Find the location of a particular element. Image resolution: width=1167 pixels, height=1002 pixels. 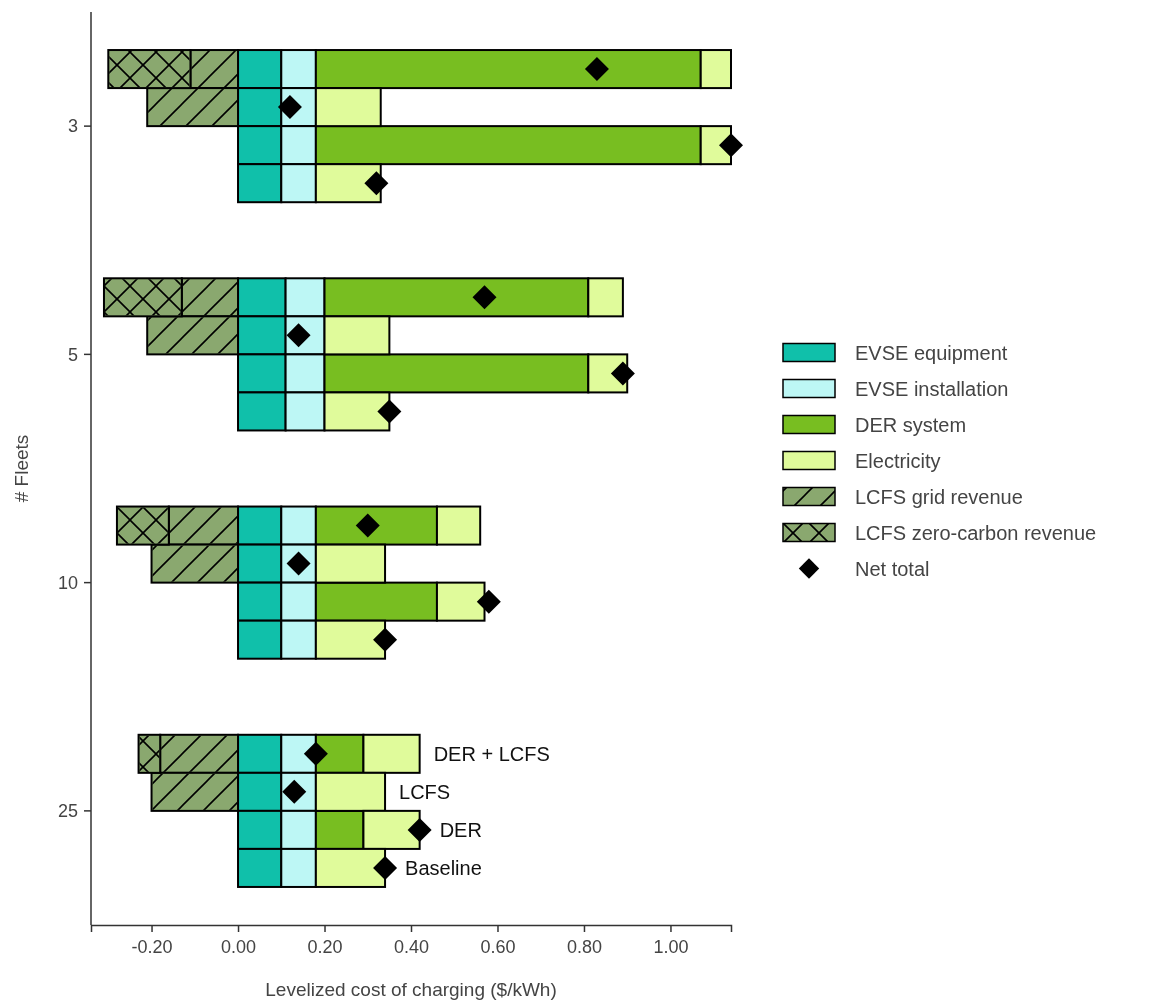

annotation: Baseline is located at coordinates (443, 867).